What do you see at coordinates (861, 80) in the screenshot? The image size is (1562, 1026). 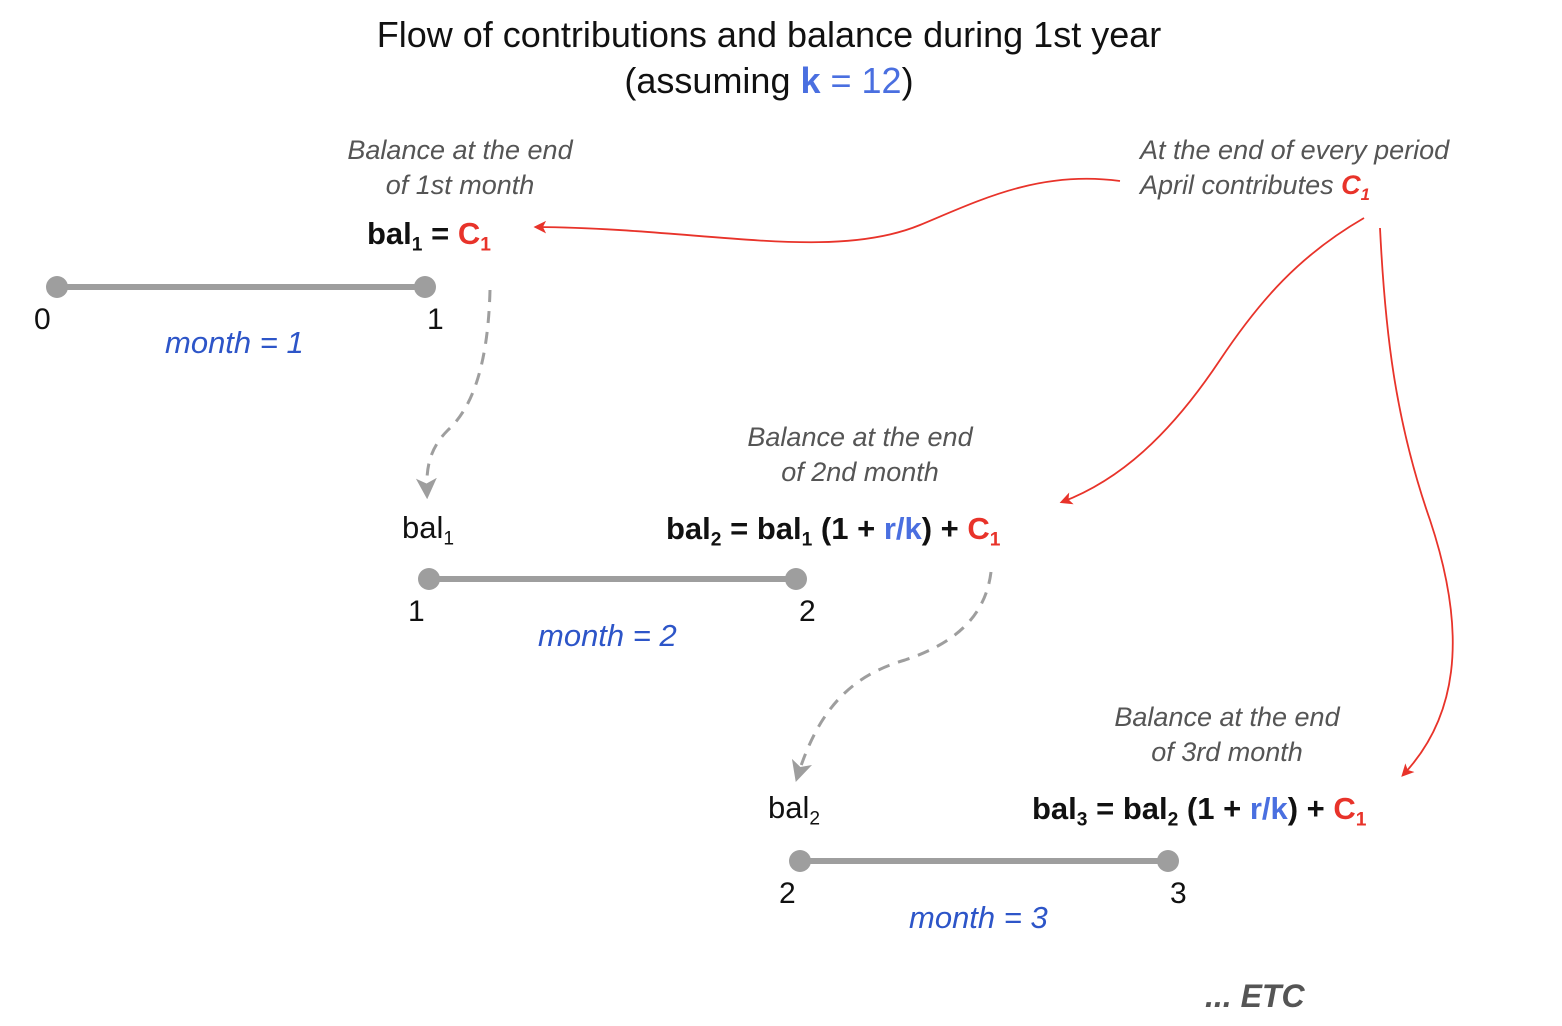 I see `k-value: = 12` at bounding box center [861, 80].